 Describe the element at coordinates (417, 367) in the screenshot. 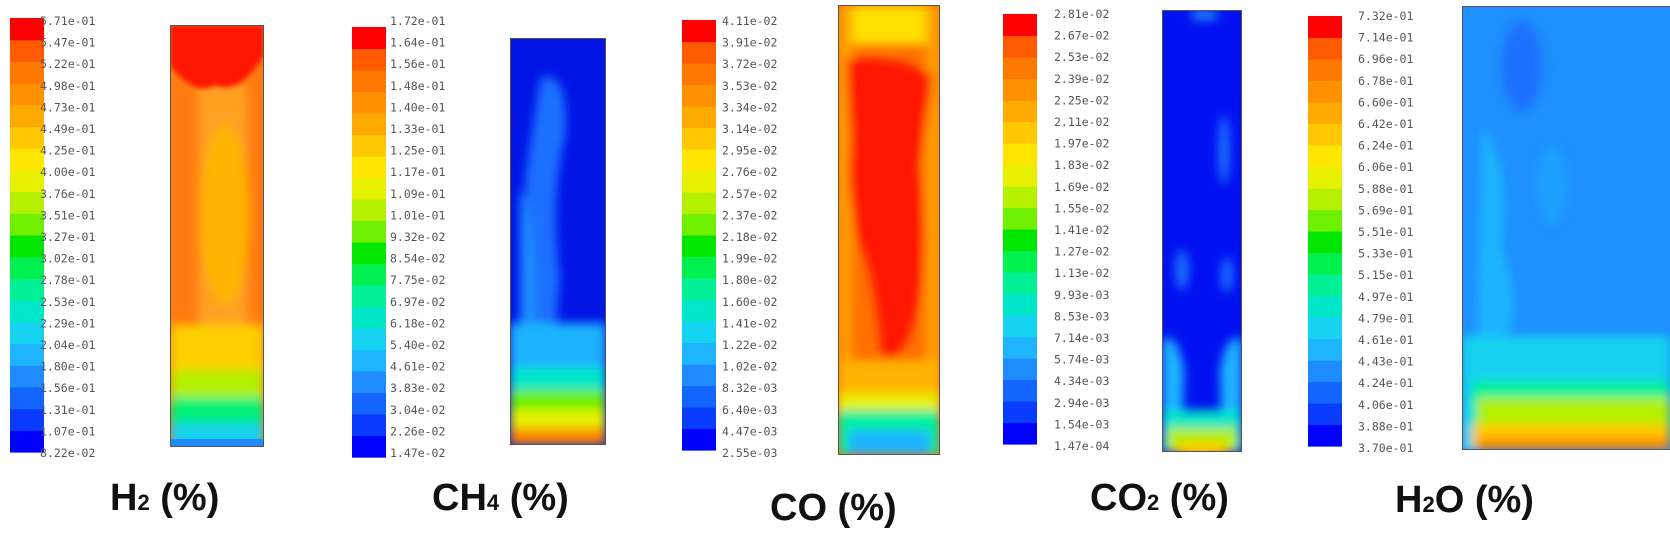

I see `tick-label: 4.61e-02` at that location.